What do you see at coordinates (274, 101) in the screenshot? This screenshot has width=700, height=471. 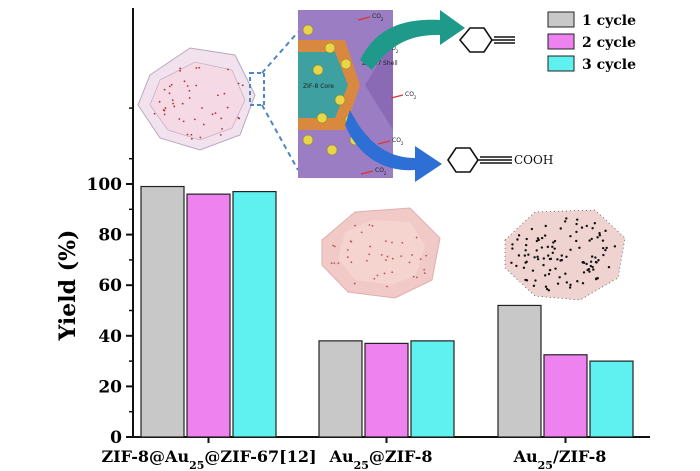 I see `zoom-indicator` at bounding box center [274, 101].